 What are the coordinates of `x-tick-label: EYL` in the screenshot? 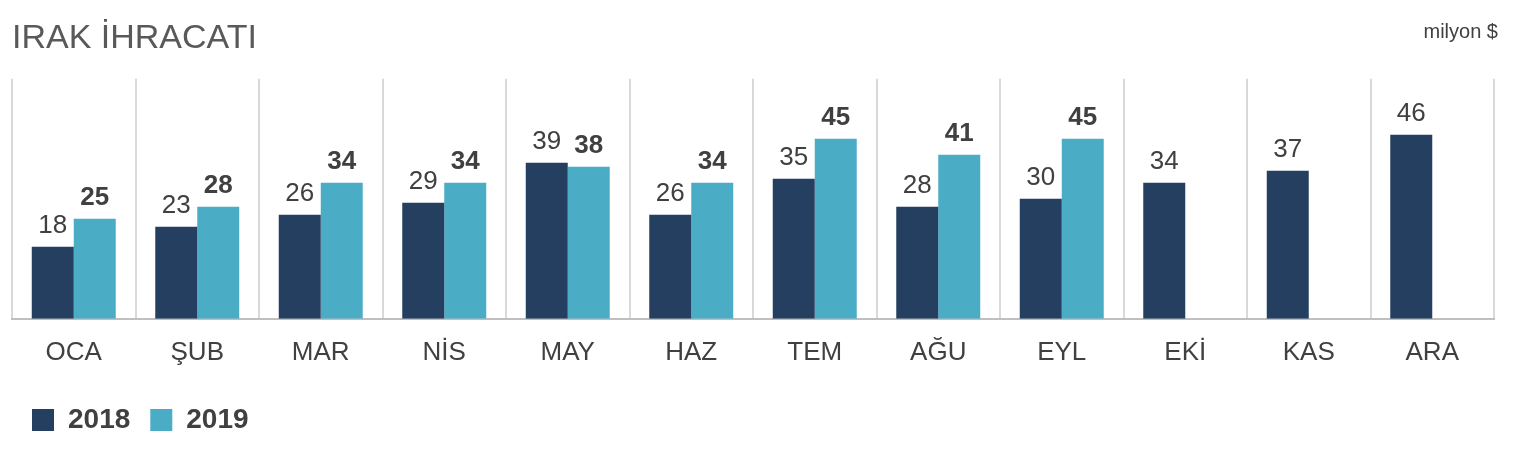 It's located at (1062, 350).